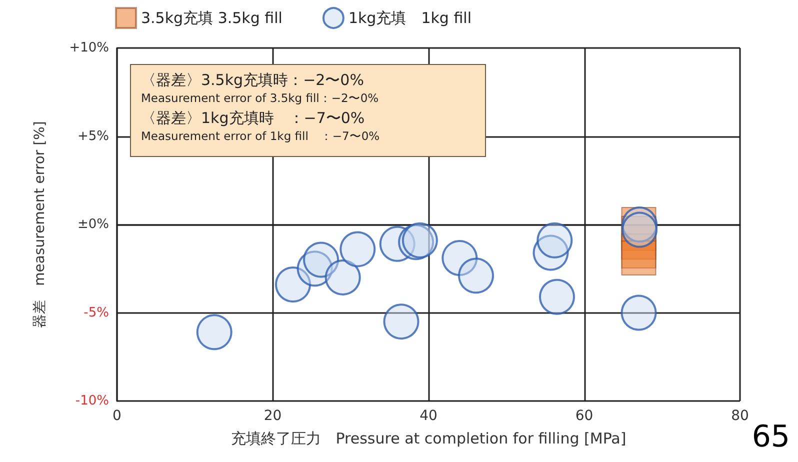 This screenshot has width=798, height=462. What do you see at coordinates (92, 401) in the screenshot?
I see `y-tick-label: -10%` at bounding box center [92, 401].